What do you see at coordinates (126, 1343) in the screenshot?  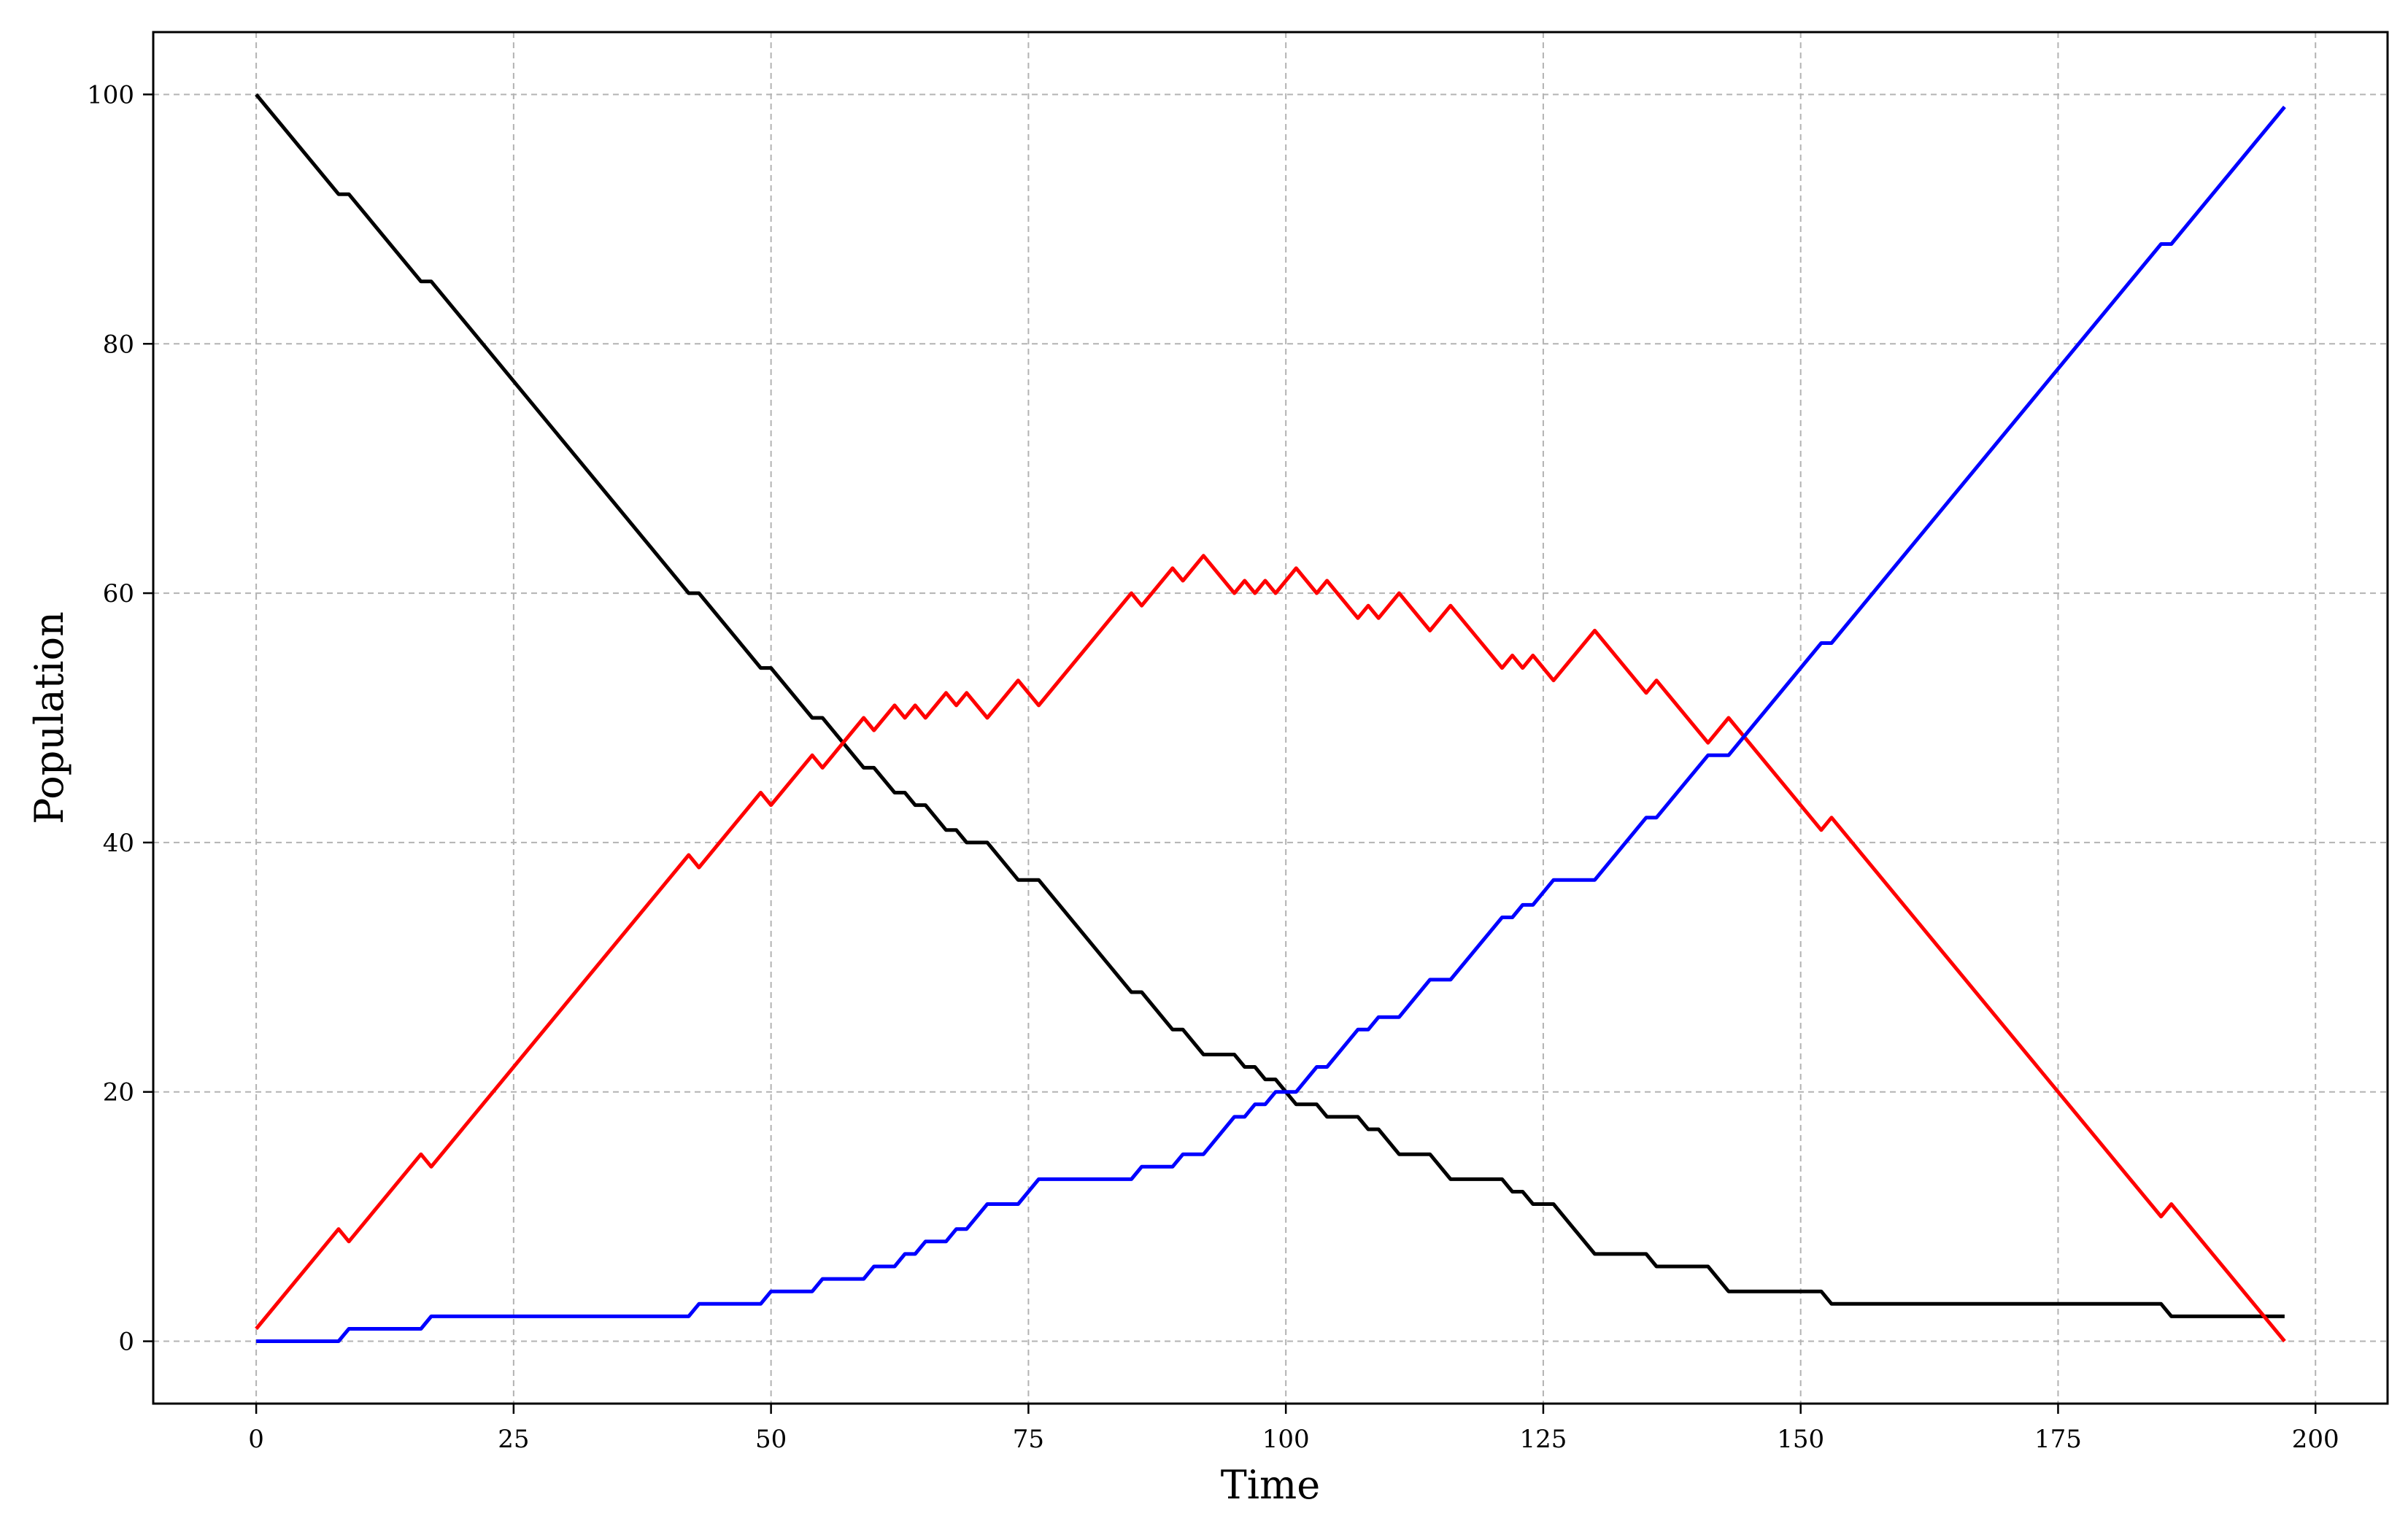 I see `y-tick-label: 0` at bounding box center [126, 1343].